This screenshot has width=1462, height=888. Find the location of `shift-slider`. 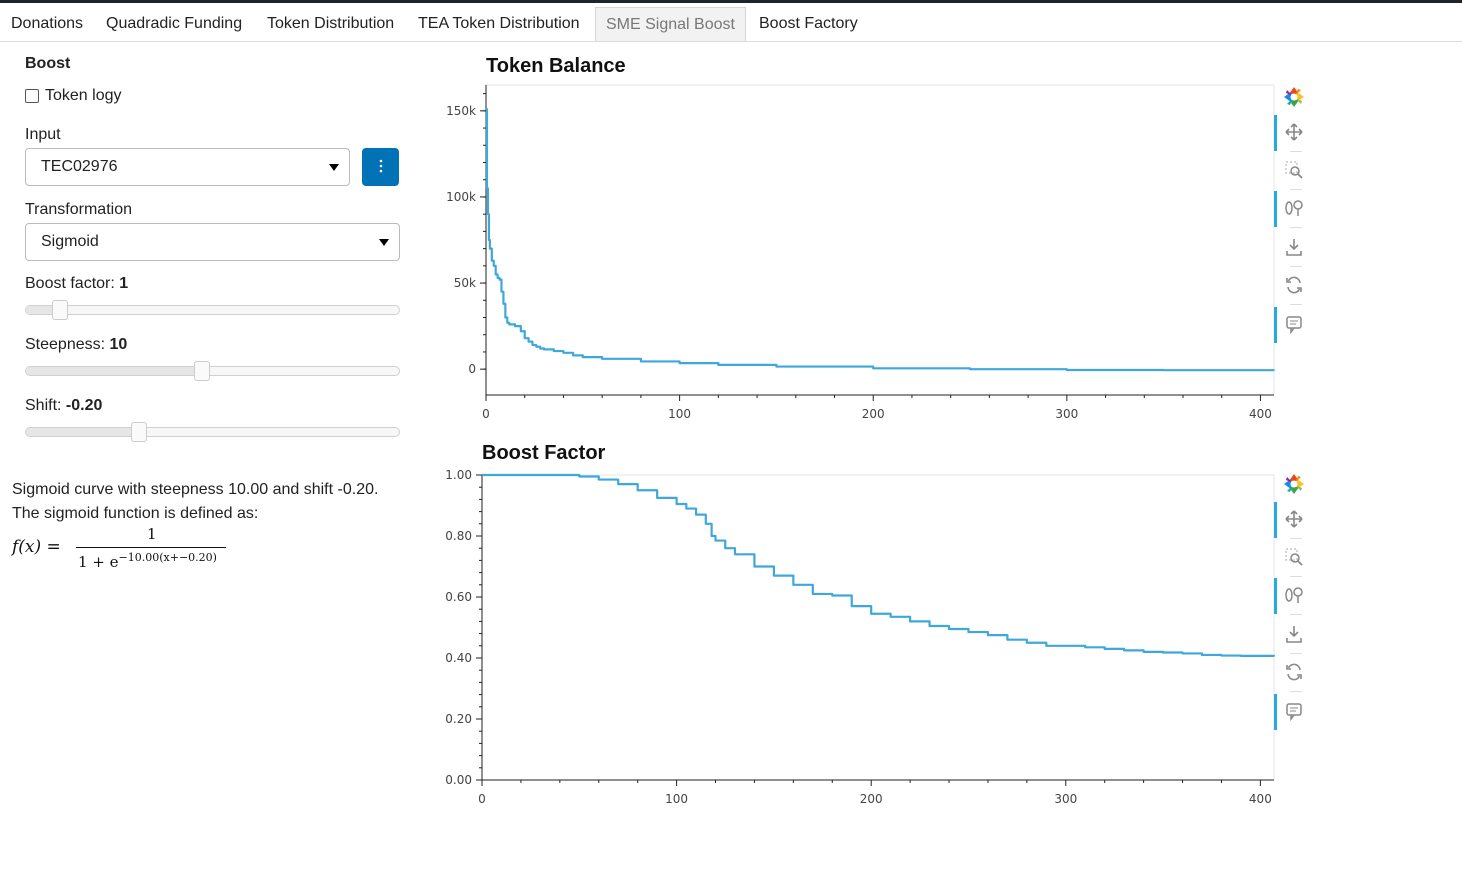

shift-slider is located at coordinates (212, 432).